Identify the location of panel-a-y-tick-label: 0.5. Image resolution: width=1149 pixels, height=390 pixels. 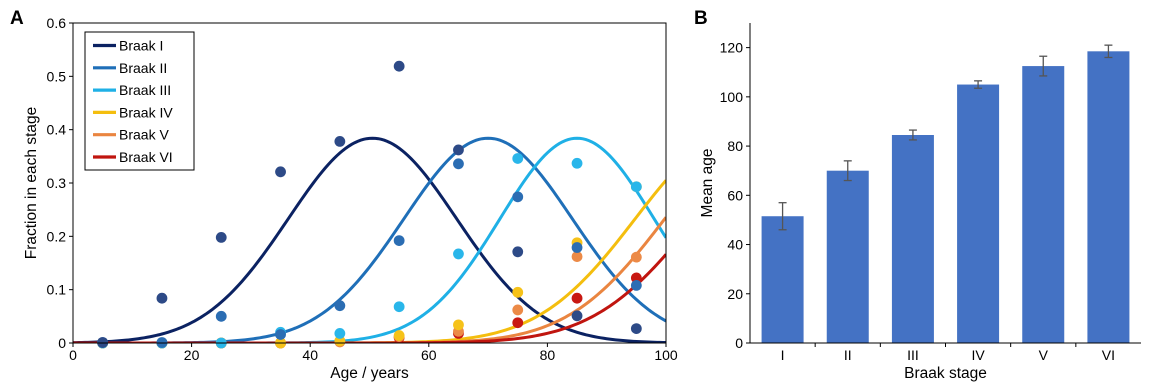
(57, 76).